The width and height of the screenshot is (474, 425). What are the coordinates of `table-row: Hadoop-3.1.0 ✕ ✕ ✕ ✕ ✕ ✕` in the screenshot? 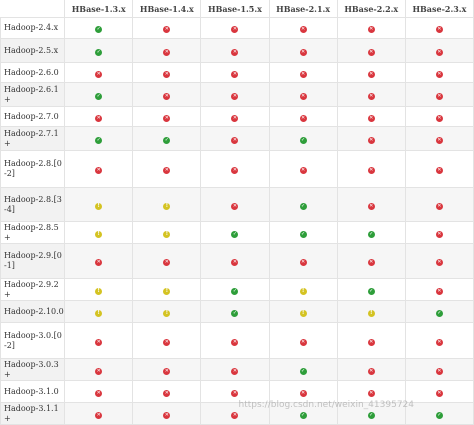 It's located at (237, 391).